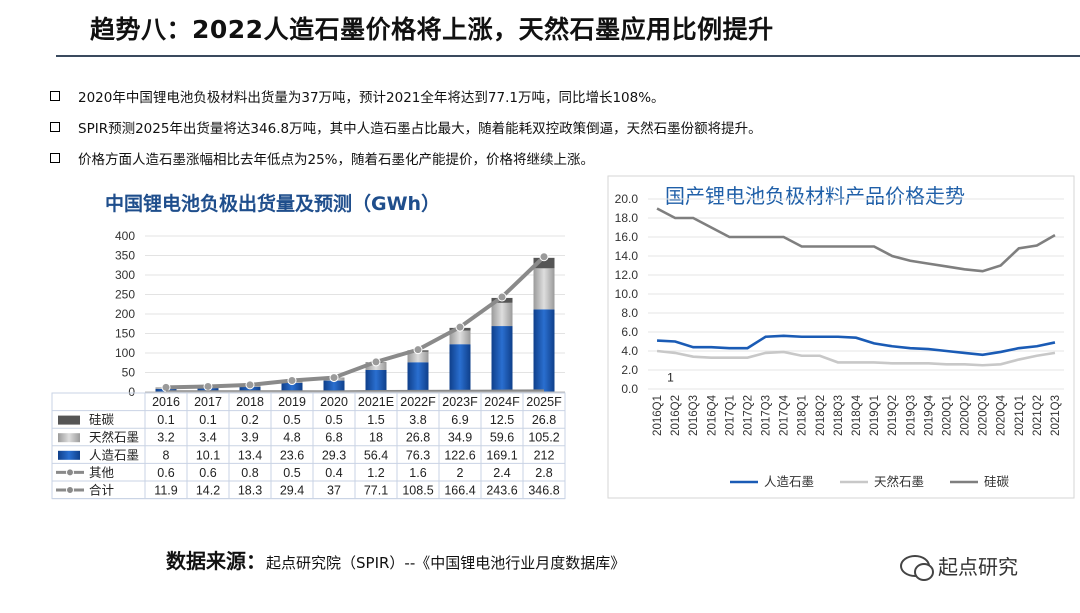 The width and height of the screenshot is (1080, 613). Describe the element at coordinates (334, 455) in the screenshot. I see `table-cell-value: 29.3` at that location.